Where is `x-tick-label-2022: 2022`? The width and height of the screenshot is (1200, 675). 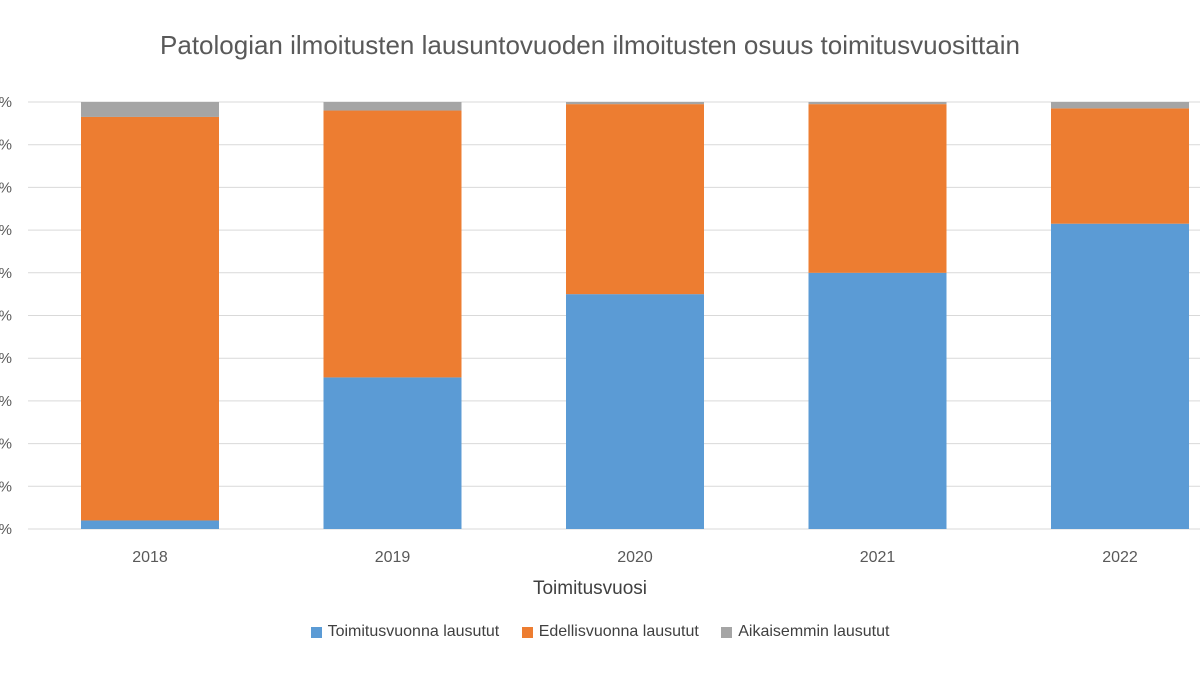
x-tick-label-2022: 2022 is located at coordinates (1120, 557).